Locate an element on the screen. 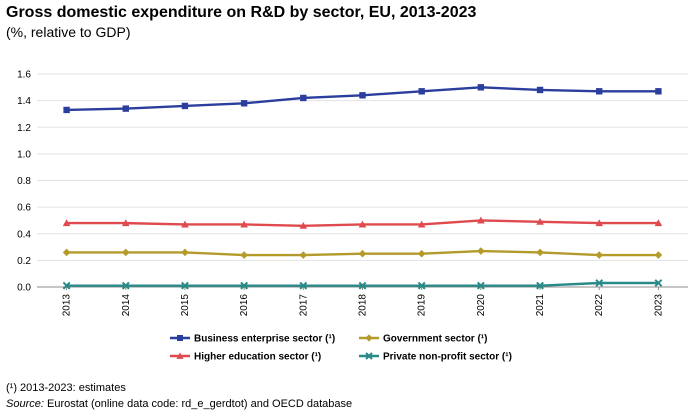 The image size is (700, 416). y-tick-label: 1.2 is located at coordinates (24, 128).